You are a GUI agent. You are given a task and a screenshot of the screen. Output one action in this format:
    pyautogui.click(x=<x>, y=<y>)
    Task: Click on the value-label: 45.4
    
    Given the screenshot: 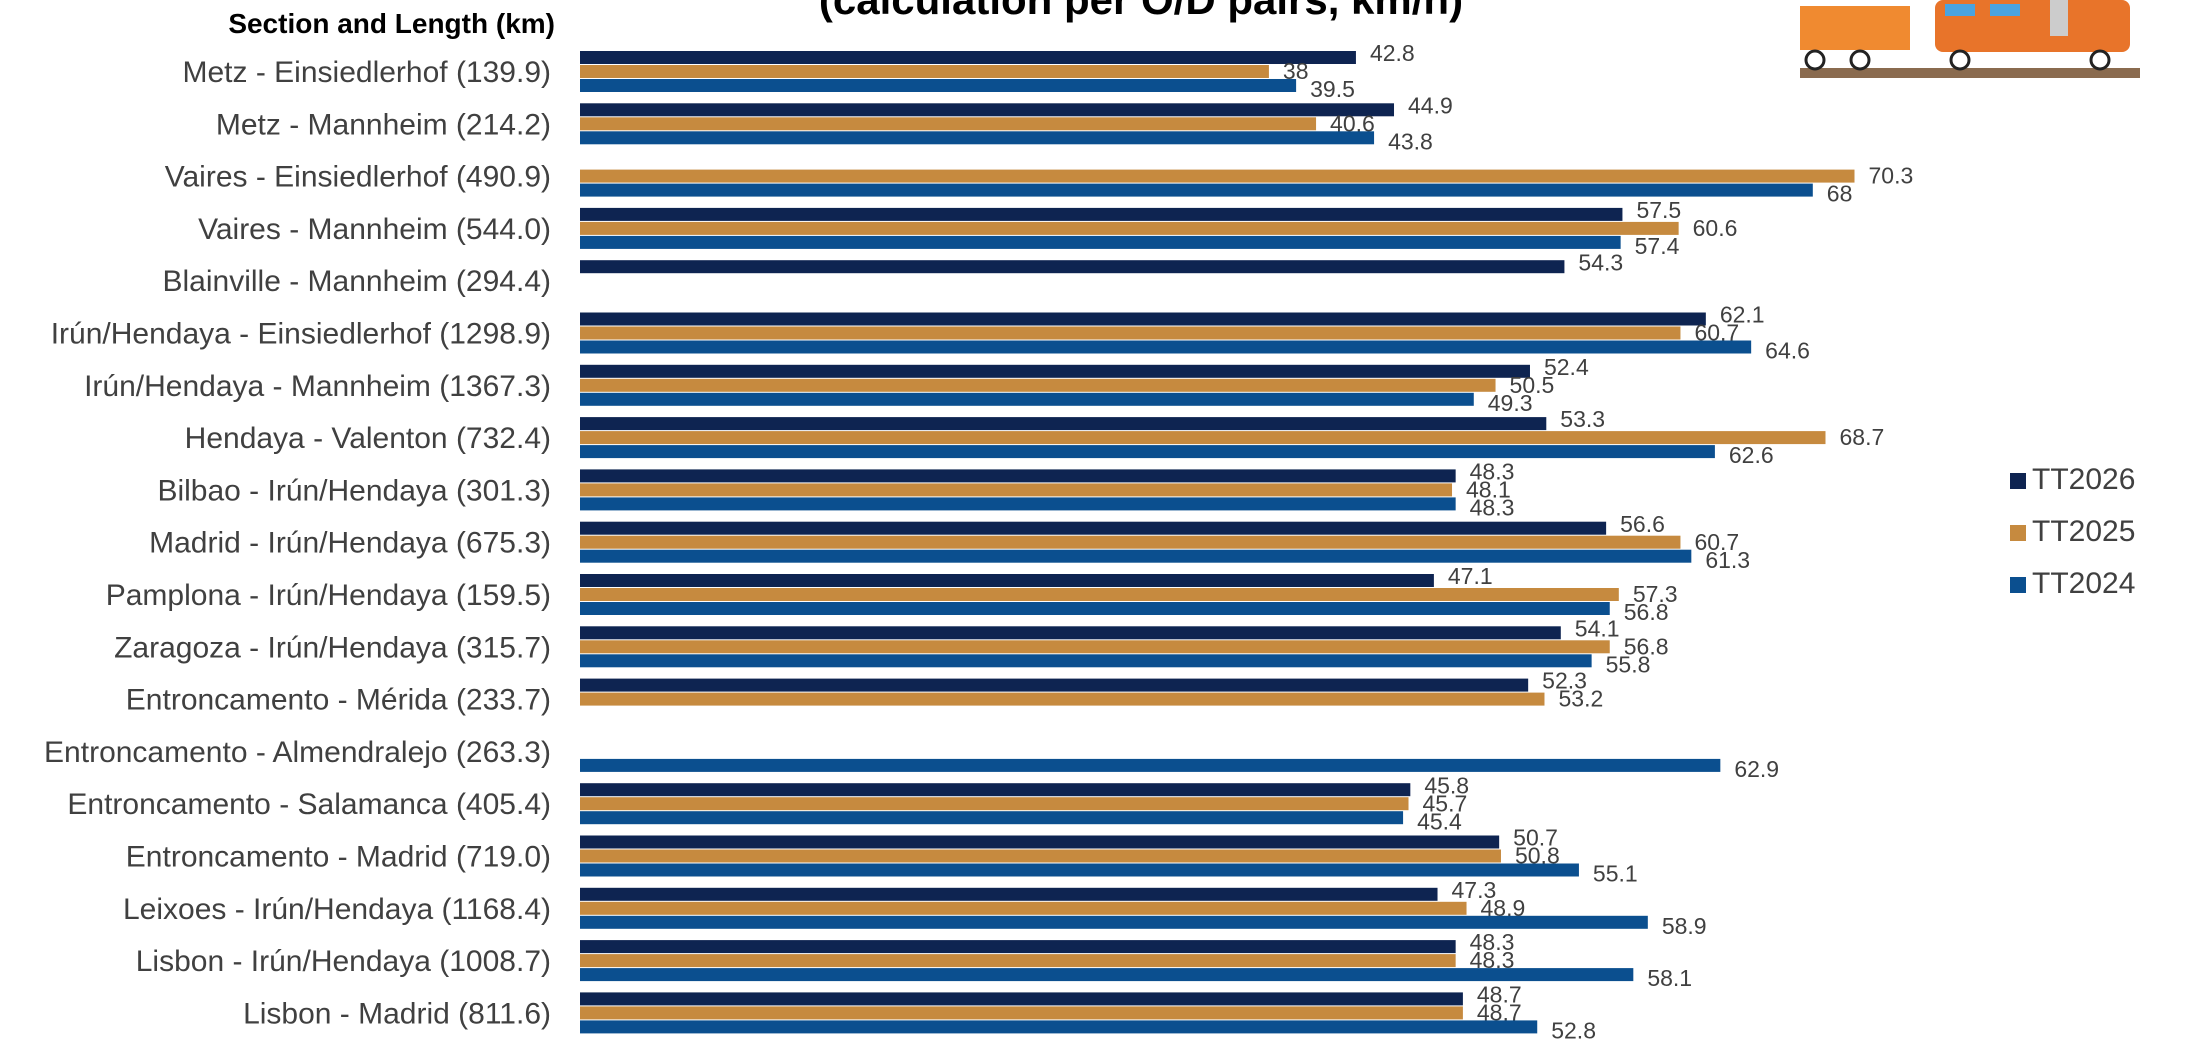 What is the action you would take?
    pyautogui.click(x=1439, y=821)
    